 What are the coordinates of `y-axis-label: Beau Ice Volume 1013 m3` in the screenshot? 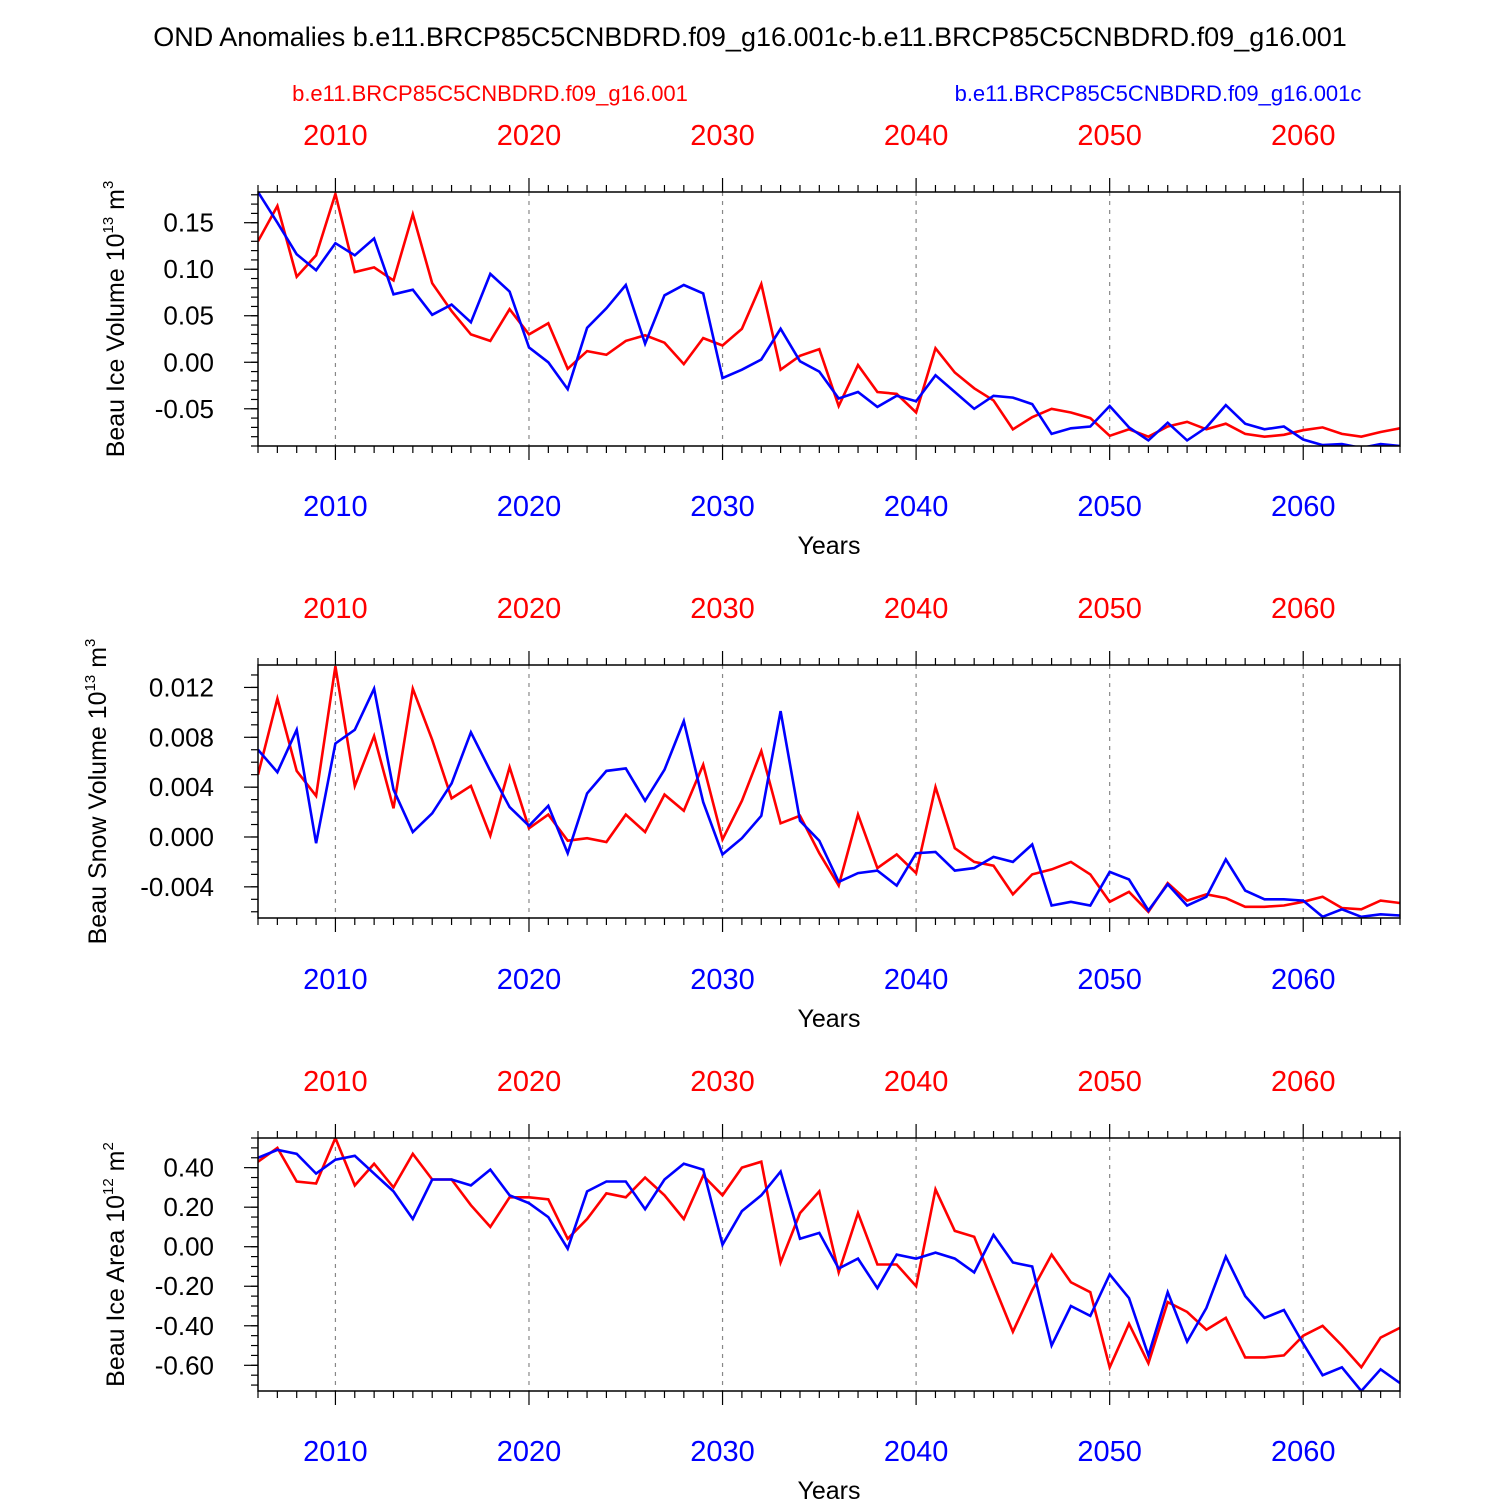 It's located at (115, 319).